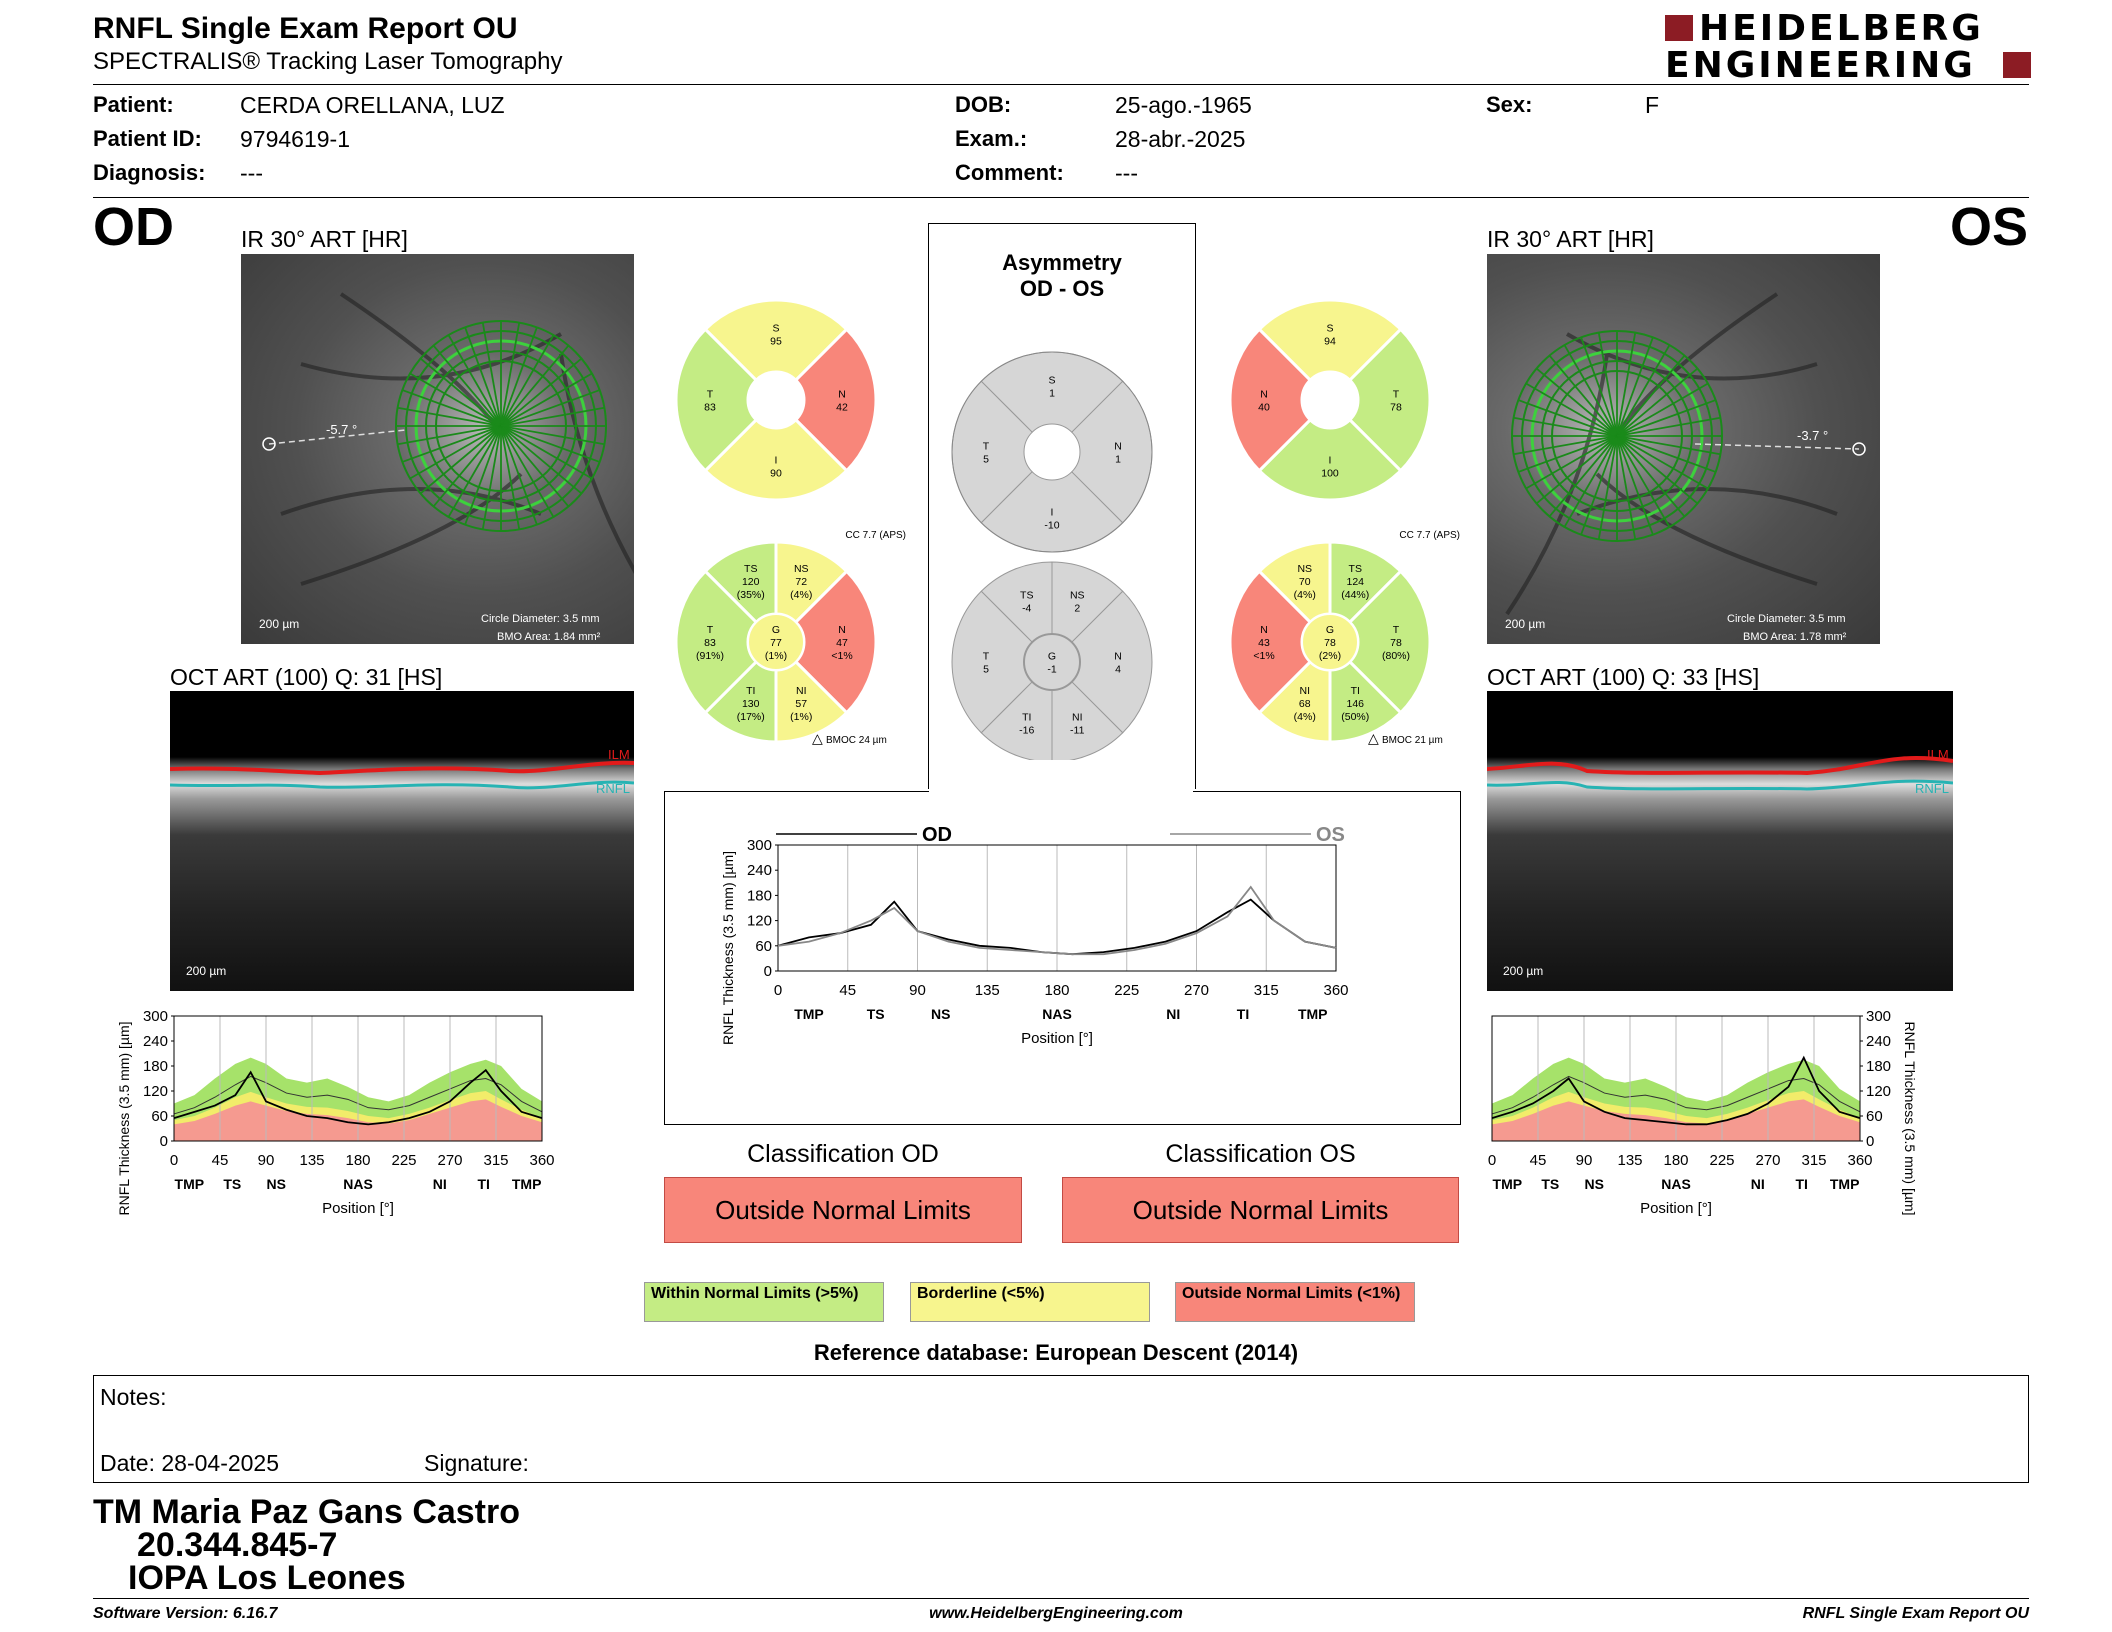  What do you see at coordinates (1264, 643) in the screenshot?
I see `os-six-N-text: 43` at bounding box center [1264, 643].